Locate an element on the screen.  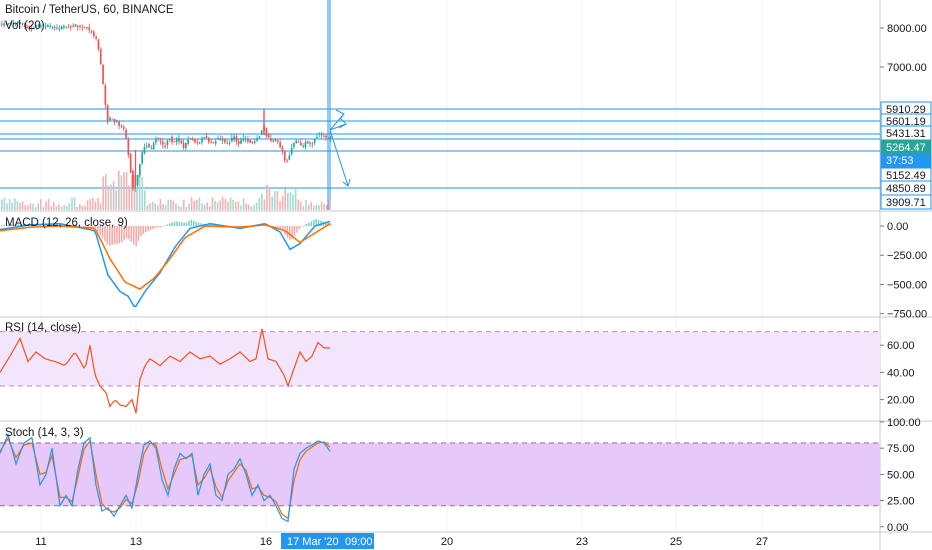
time-axis: 11 13 16 20 23 25 27 17 Mar '20 09:00 is located at coordinates (401, 541).